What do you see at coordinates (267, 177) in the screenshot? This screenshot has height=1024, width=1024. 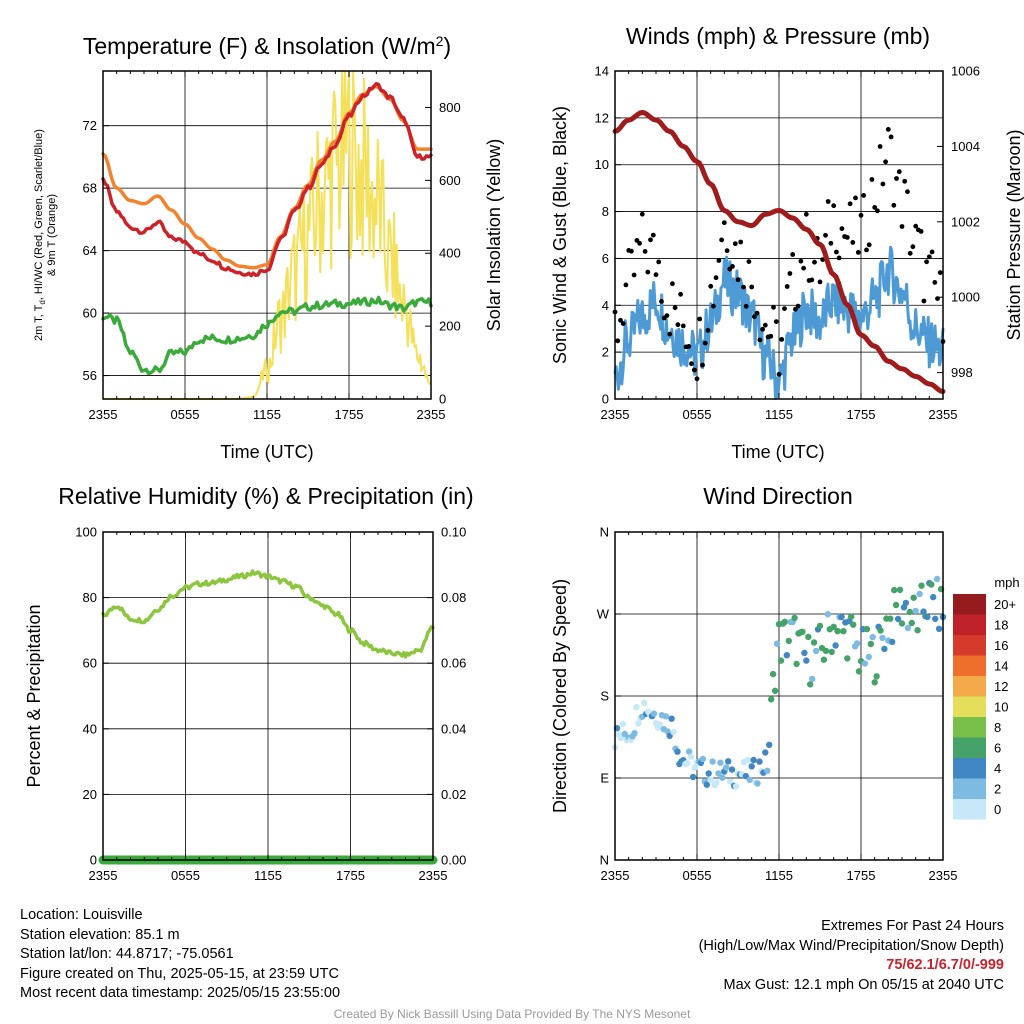 I see `temp-9m-line` at bounding box center [267, 177].